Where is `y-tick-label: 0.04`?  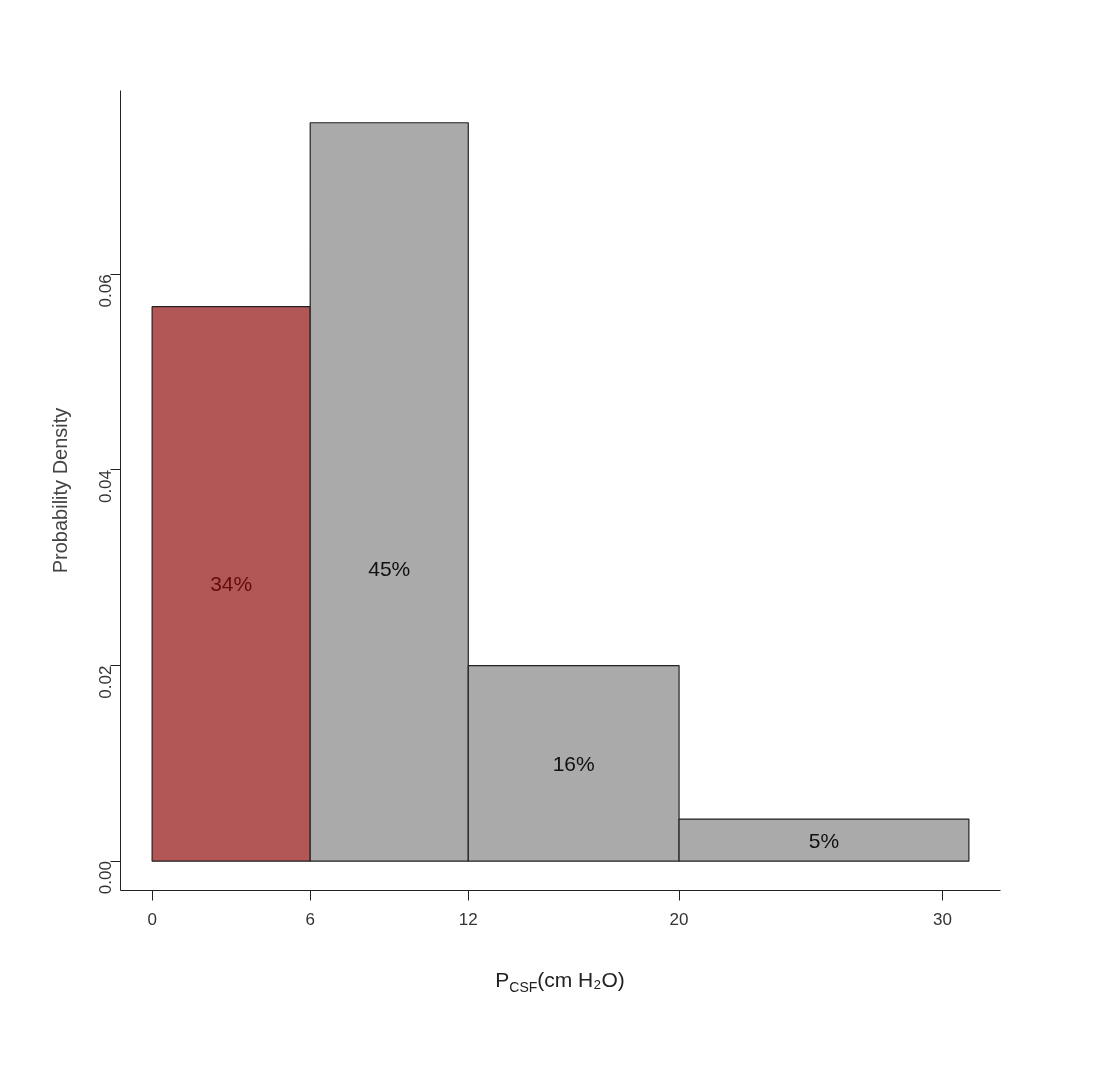
y-tick-label: 0.04 is located at coordinates (106, 486).